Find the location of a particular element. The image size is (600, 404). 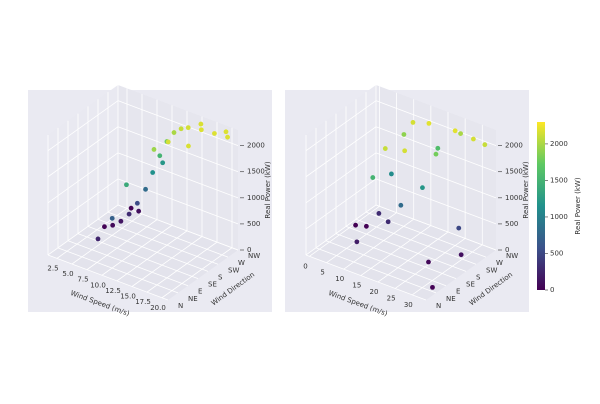

x-tick-label: 30 is located at coordinates (408, 305).